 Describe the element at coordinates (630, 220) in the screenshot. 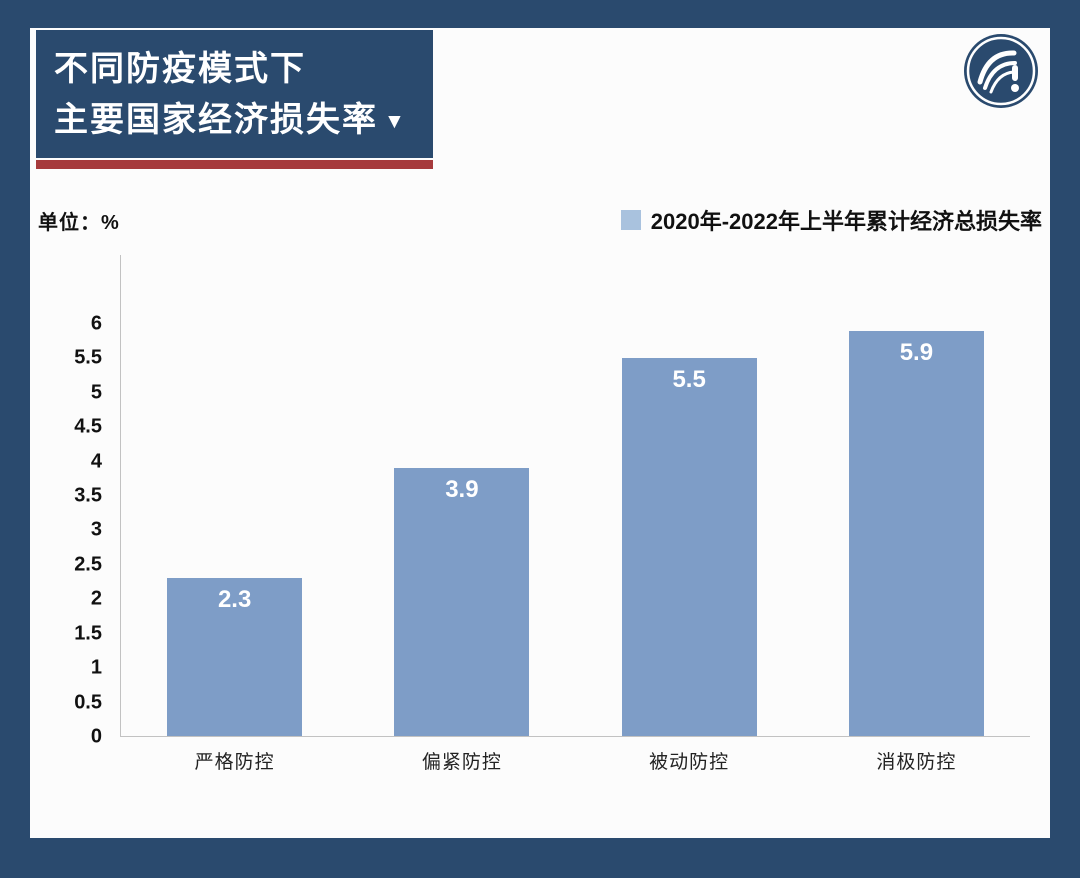

I see `legend-swatch-icon` at that location.